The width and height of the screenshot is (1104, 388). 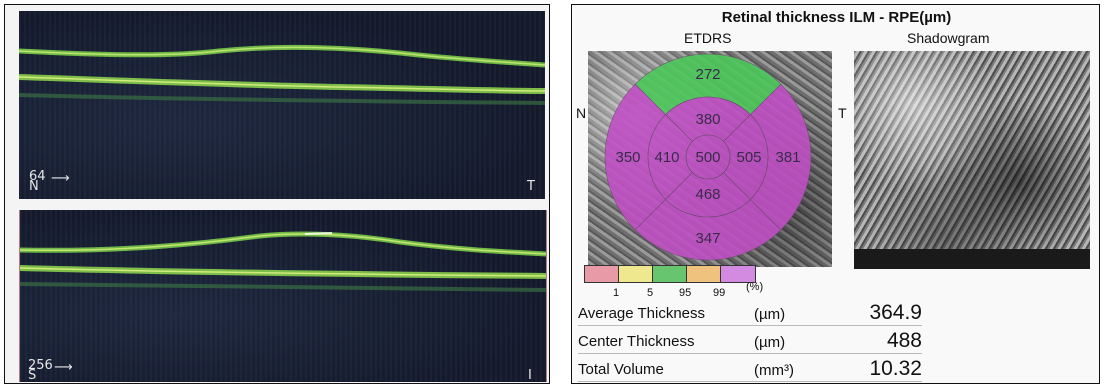 I want to click on value-inner-inferior: 468, so click(x=707, y=194).